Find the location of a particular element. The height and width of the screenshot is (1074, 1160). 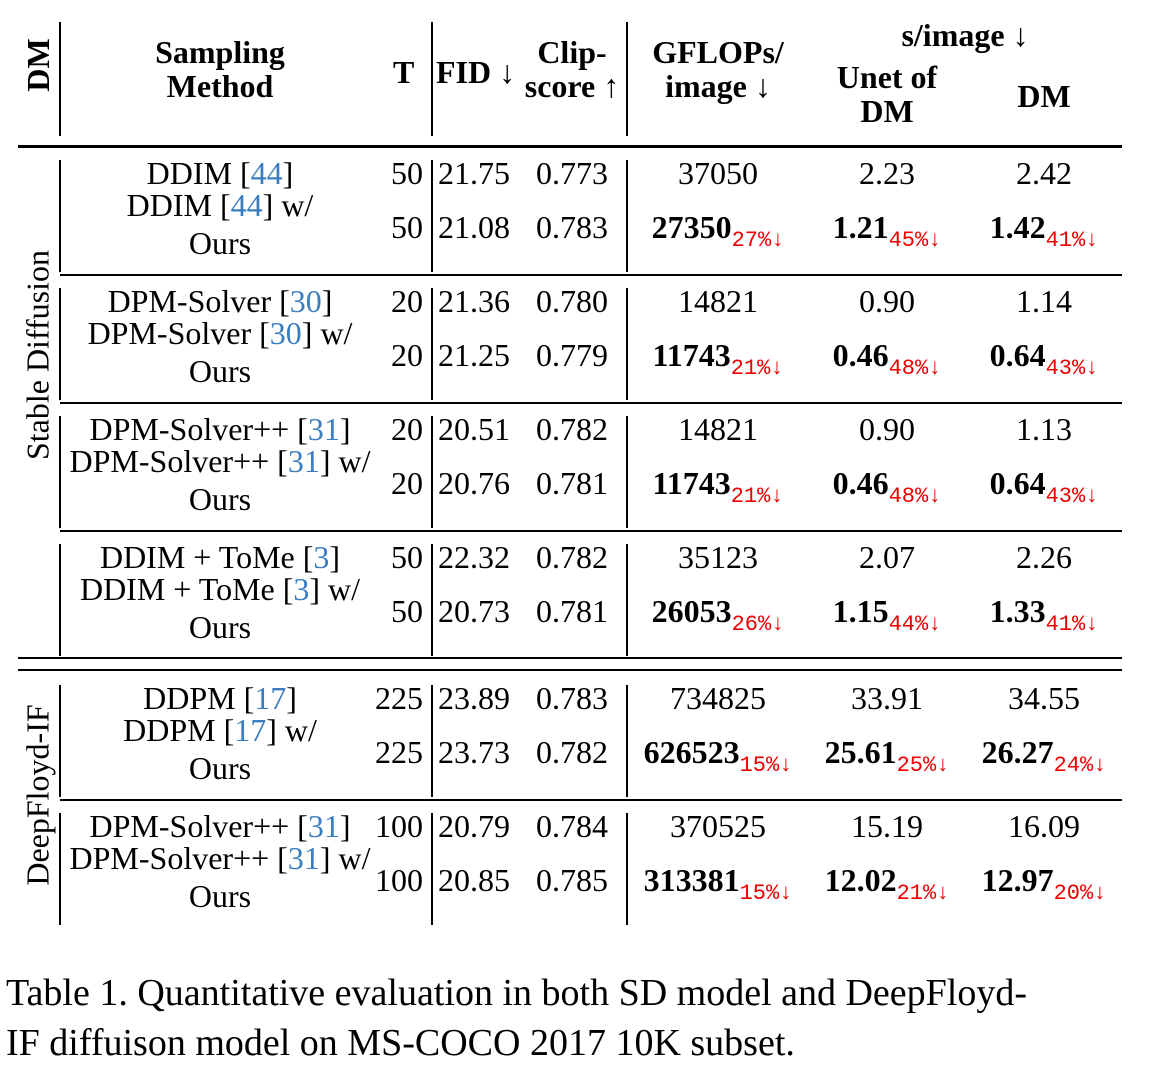

unet-value: 12.02 is located at coordinates (860, 880).